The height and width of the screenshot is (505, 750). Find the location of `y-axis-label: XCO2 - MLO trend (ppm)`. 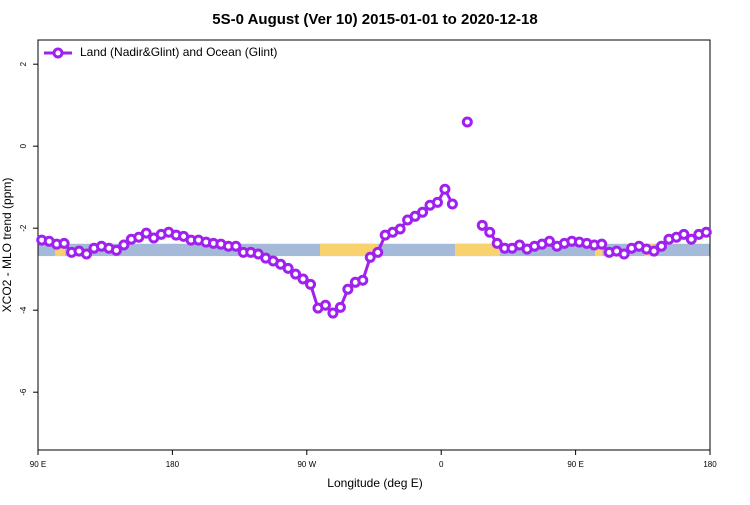

y-axis-label: XCO2 - MLO trend (ppm) is located at coordinates (7, 245).